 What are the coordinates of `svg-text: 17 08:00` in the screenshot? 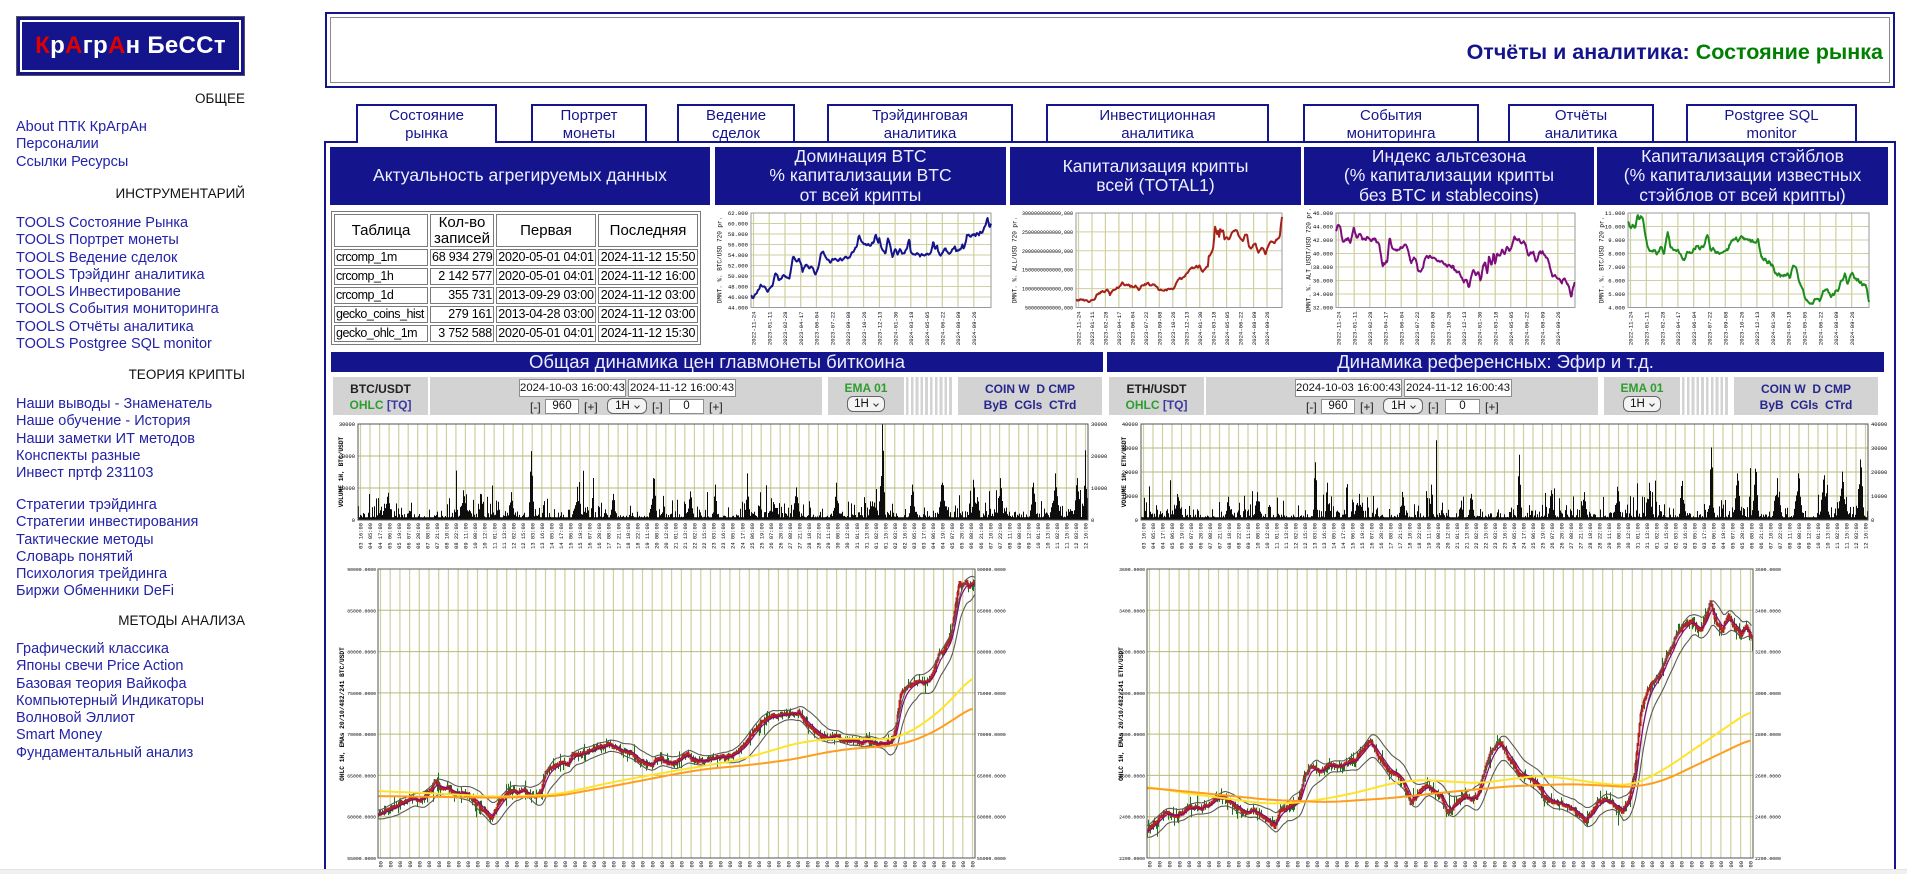 It's located at (610, 536).